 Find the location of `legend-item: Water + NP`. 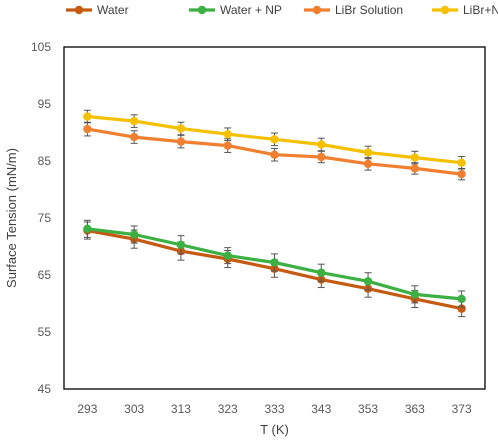

legend-item: Water + NP is located at coordinates (235, 10).